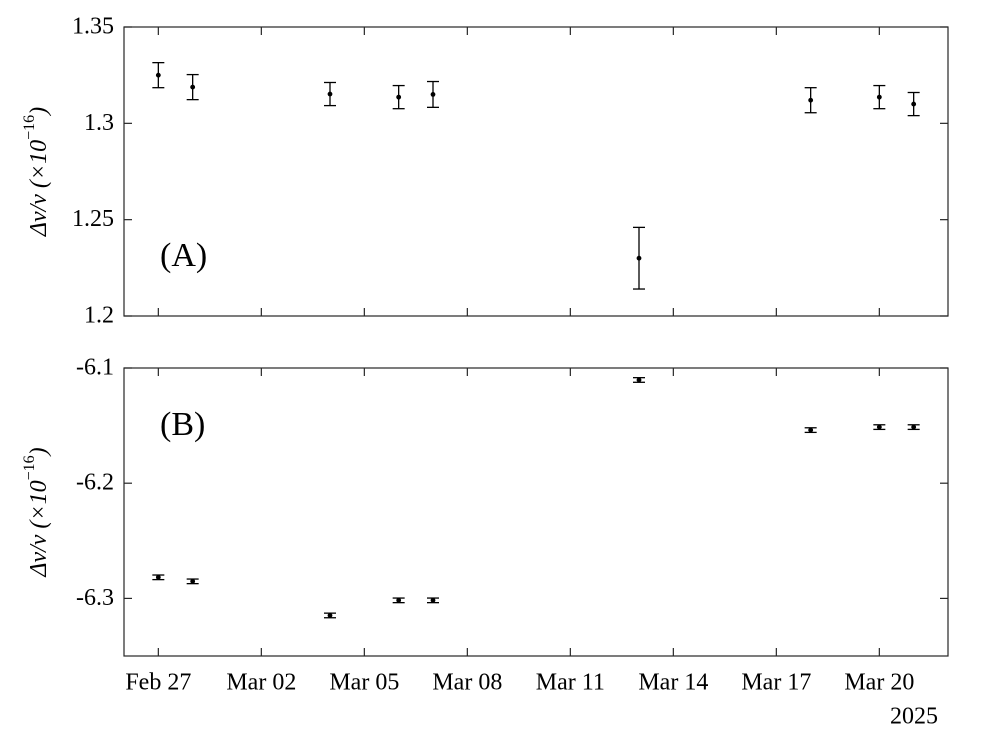 This screenshot has width=996, height=747. Describe the element at coordinates (914, 717) in the screenshot. I see `x-year-label: 2025` at that location.